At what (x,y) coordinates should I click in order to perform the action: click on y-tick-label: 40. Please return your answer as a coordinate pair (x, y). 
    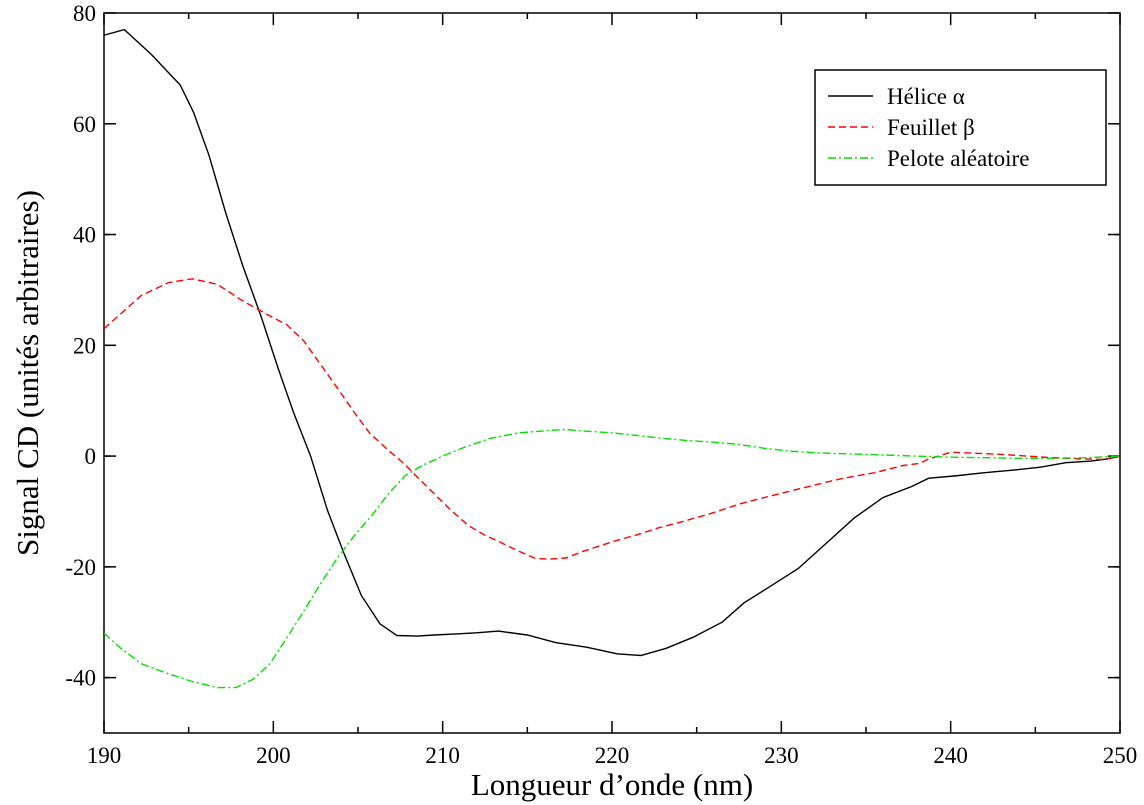
    Looking at the image, I should click on (84, 235).